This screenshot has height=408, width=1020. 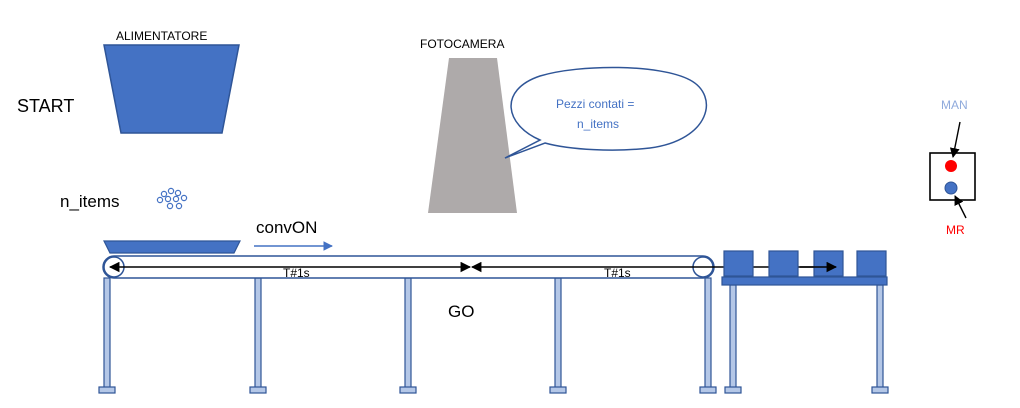 What do you see at coordinates (162, 36) in the screenshot?
I see `feeder-label: ALIMENTATORE` at bounding box center [162, 36].